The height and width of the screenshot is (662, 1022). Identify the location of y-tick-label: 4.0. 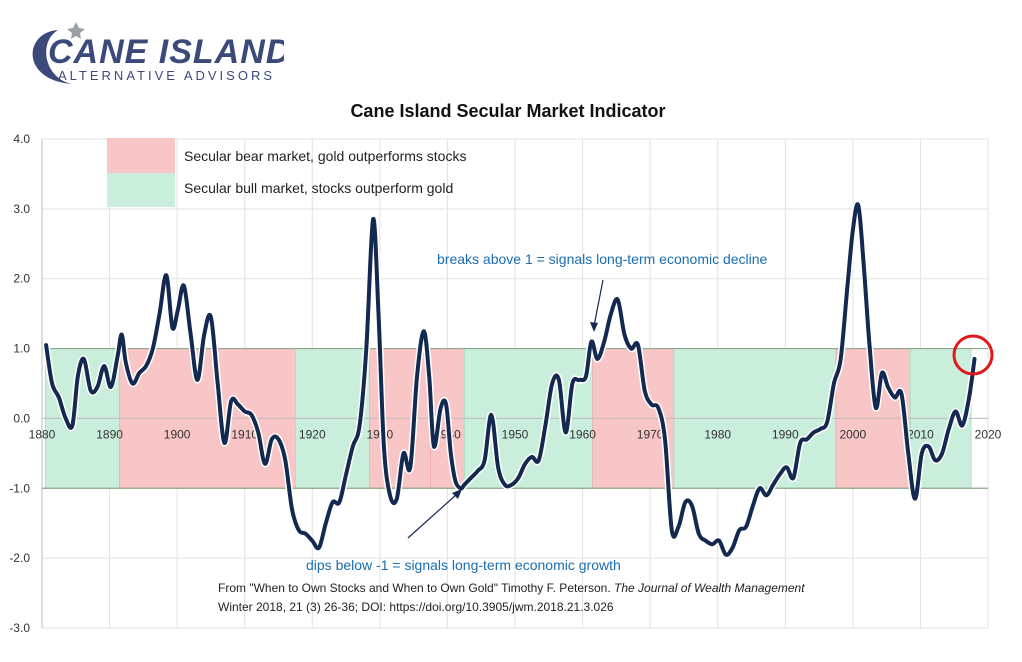
(21, 139).